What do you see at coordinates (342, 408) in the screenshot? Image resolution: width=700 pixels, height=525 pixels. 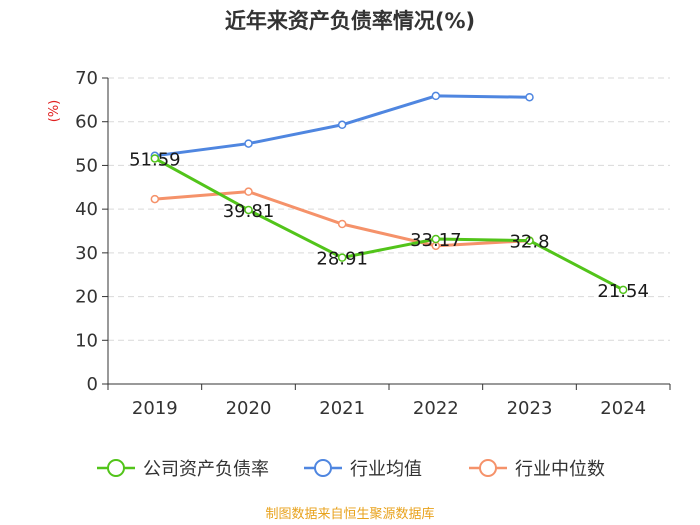 I see `x-tick-label: 2021` at bounding box center [342, 408].